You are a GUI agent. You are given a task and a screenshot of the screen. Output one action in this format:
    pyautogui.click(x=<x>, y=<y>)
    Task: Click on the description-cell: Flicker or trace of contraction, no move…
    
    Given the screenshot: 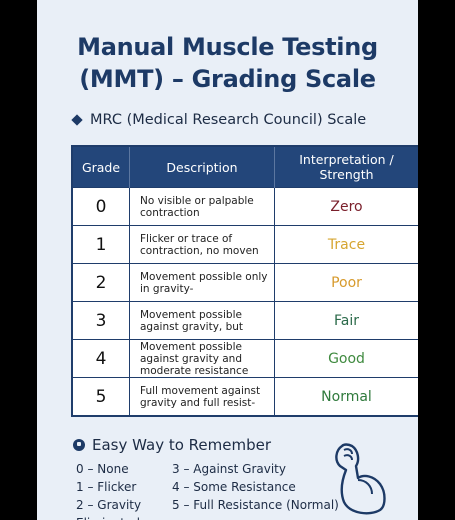 What is the action you would take?
    pyautogui.click(x=202, y=244)
    